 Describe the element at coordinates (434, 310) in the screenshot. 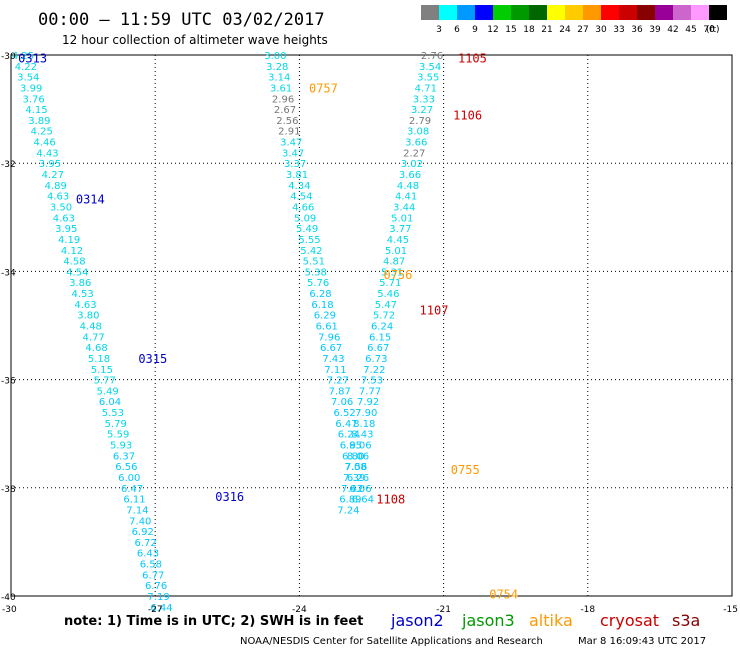

I see `pass-time-label: 1107` at that location.